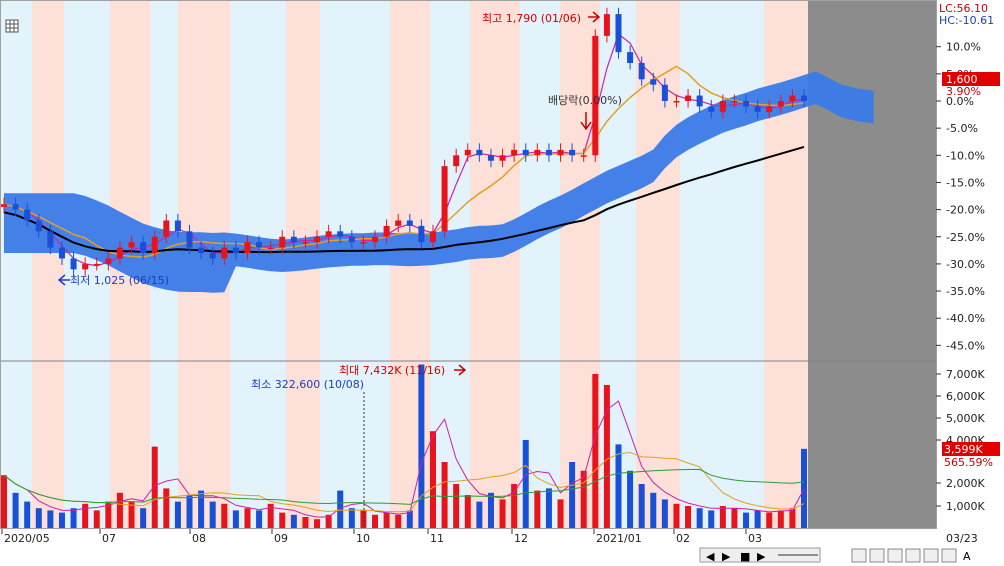  I want to click on date-tick-label: 2020/05, so click(27, 538).